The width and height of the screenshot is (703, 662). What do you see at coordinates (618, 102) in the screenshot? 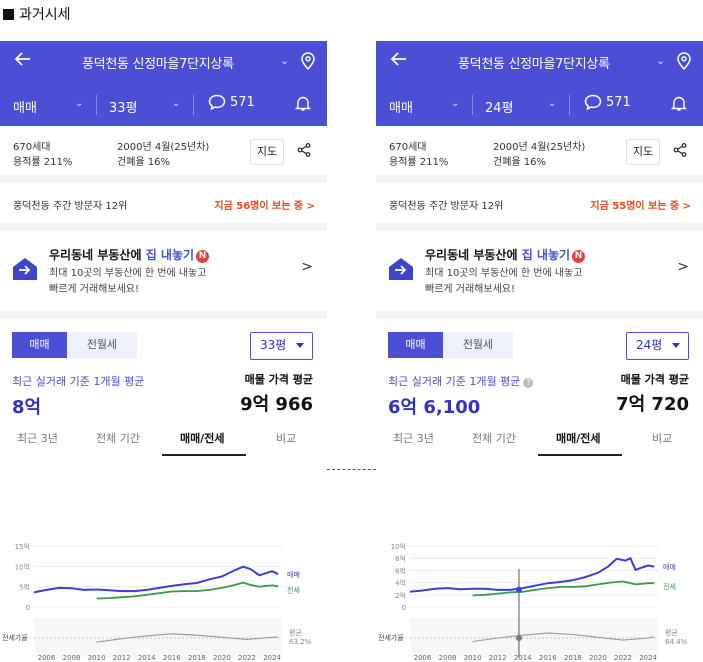
I see `comment-count: 571` at bounding box center [618, 102].